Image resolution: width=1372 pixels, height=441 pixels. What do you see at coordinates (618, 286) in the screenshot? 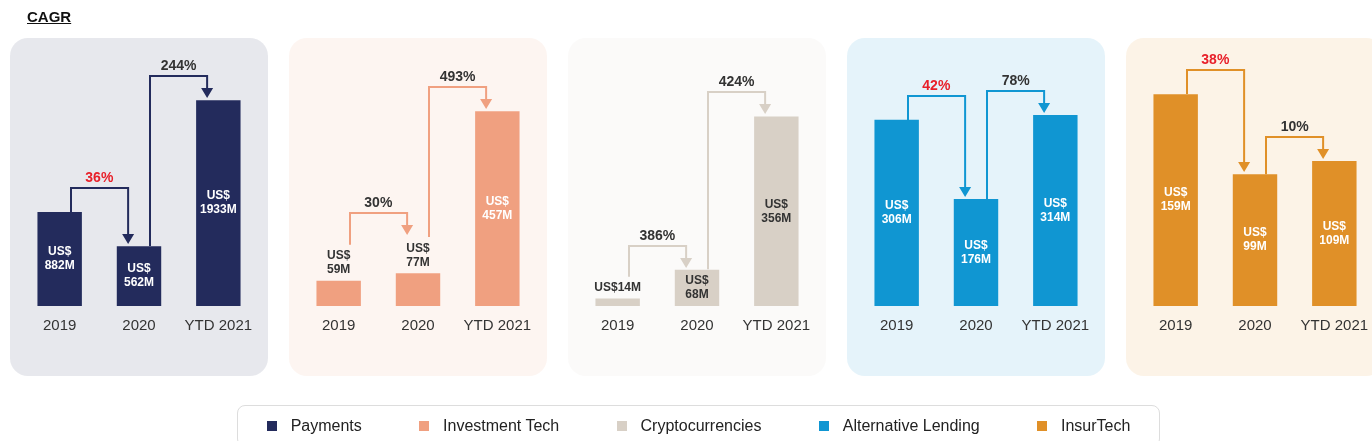
I see `data-label: US$14M` at bounding box center [618, 286].